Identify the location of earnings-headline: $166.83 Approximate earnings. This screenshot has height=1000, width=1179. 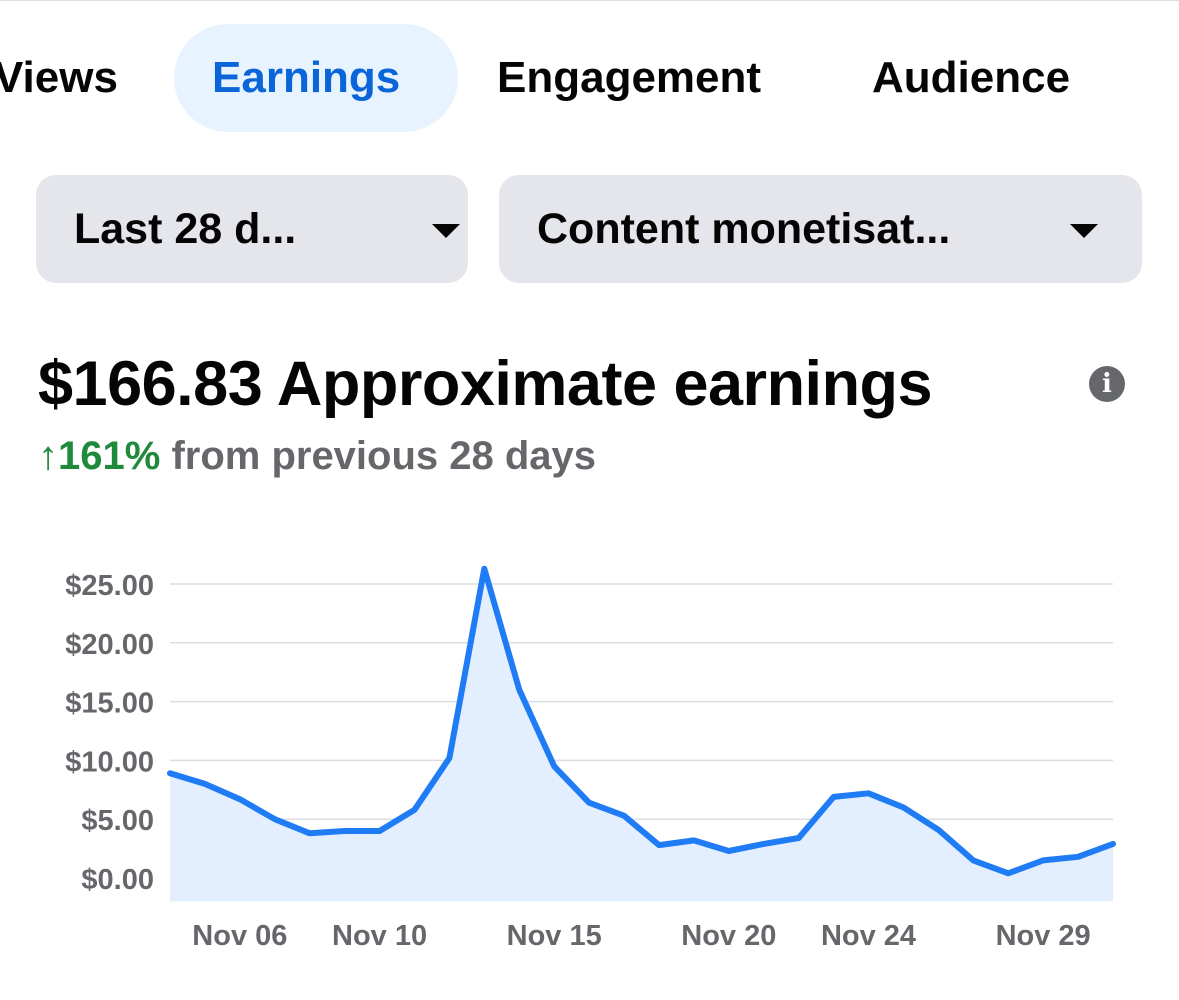
(485, 384).